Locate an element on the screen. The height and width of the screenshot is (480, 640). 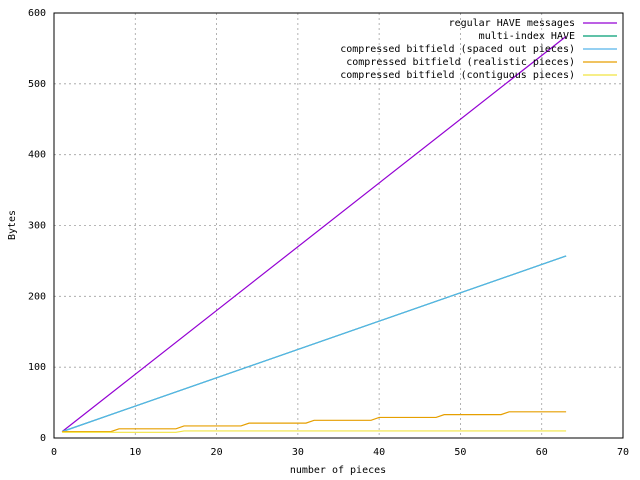
x-tick-label: 50 is located at coordinates (460, 452).